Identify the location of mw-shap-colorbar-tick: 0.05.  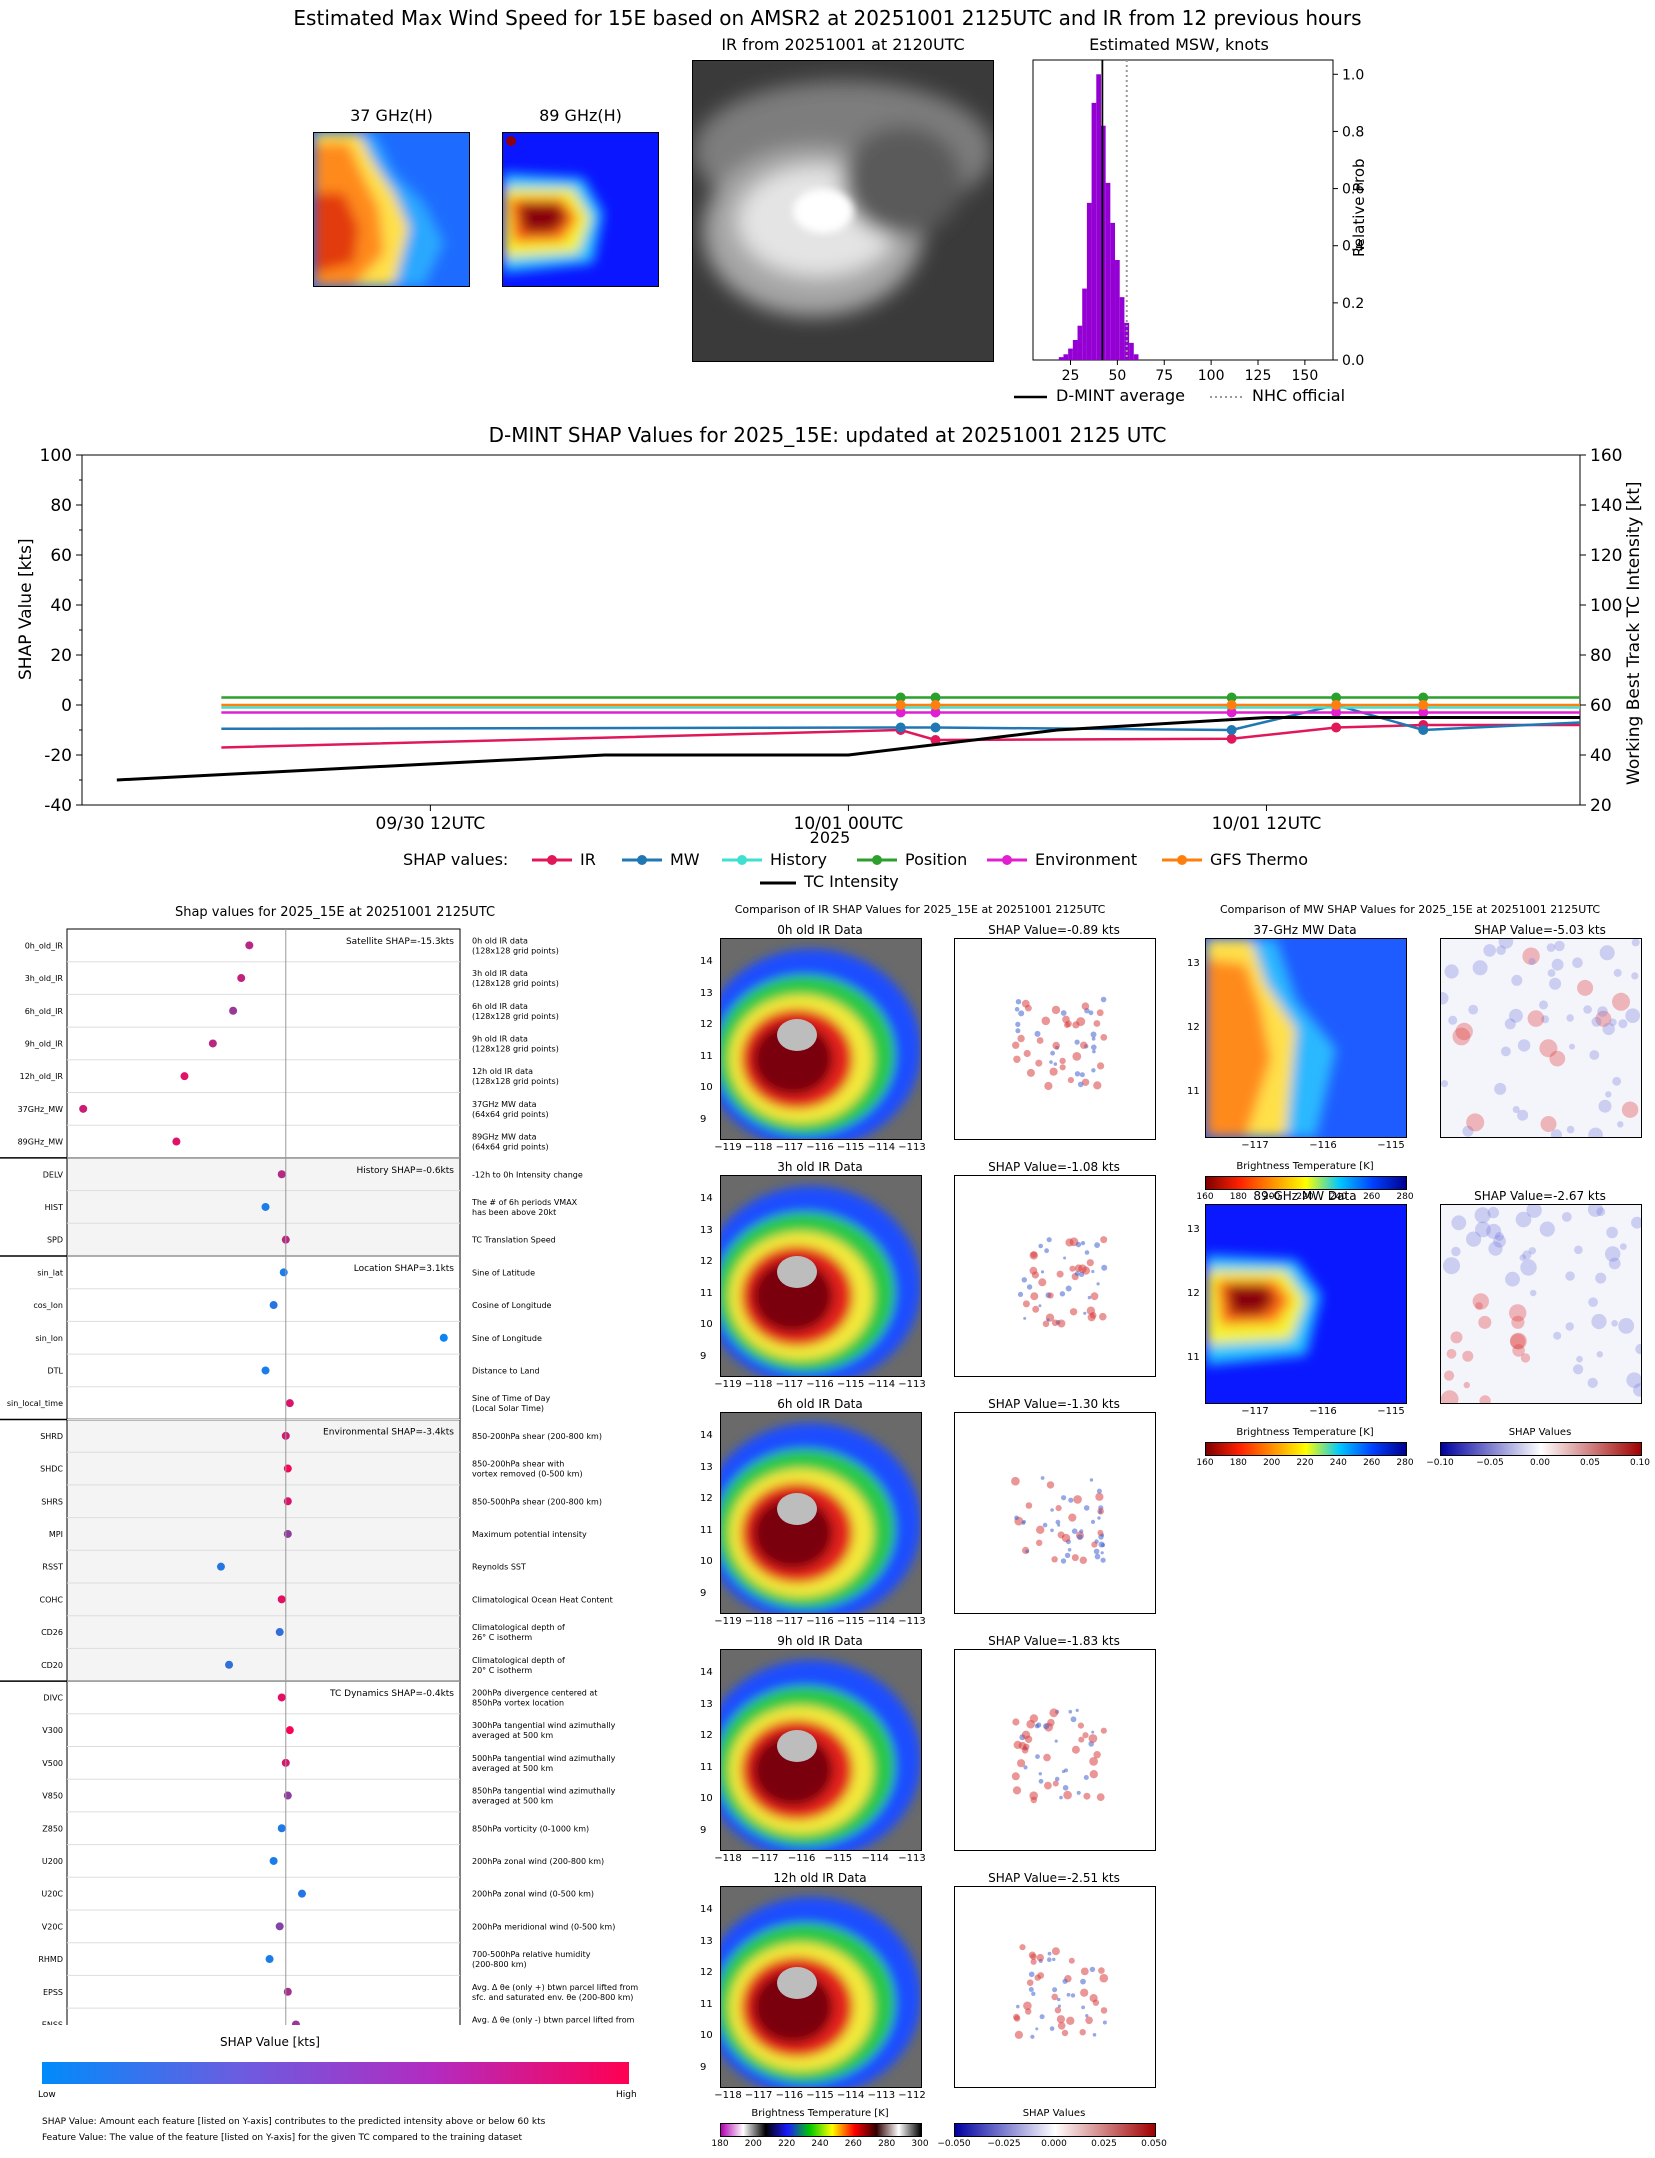
(1590, 1463).